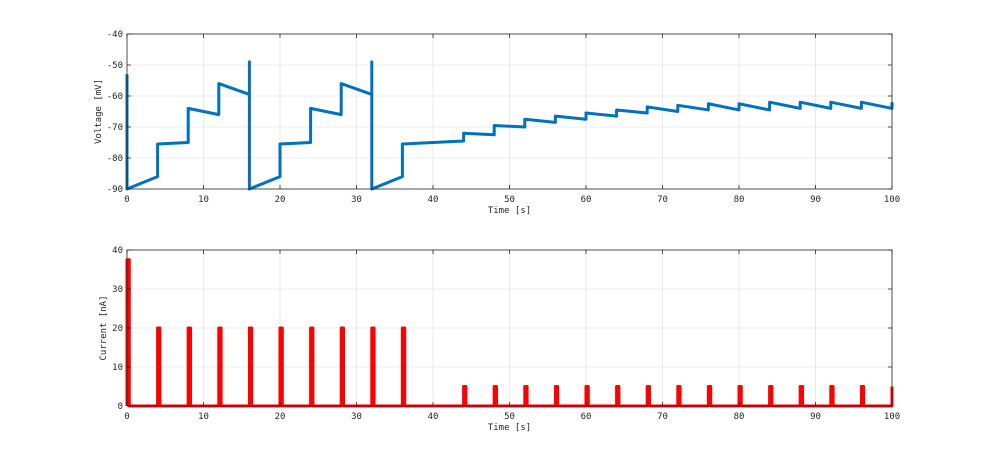  Describe the element at coordinates (115, 128) in the screenshot. I see `voltage-ytick-label: -70` at that location.